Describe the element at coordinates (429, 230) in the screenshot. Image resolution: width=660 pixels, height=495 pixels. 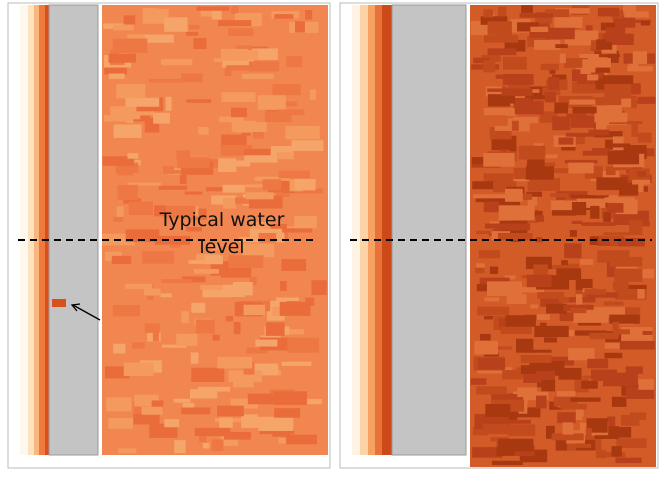
I see `gray-region` at that location.